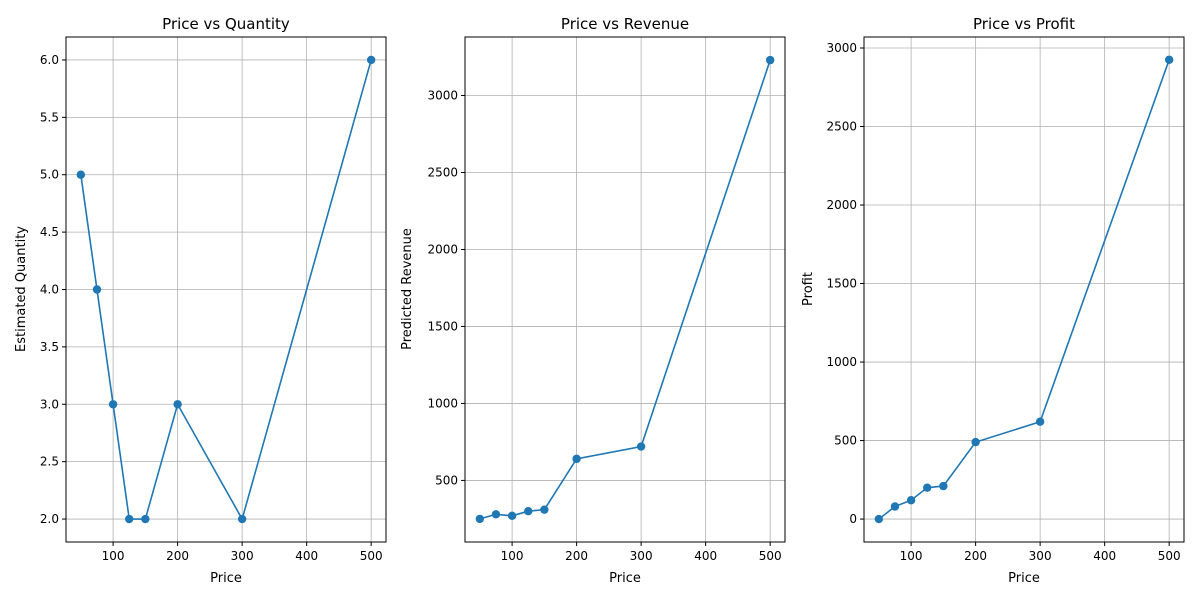  I want to click on y-tick-label: 5.5, so click(49, 117).